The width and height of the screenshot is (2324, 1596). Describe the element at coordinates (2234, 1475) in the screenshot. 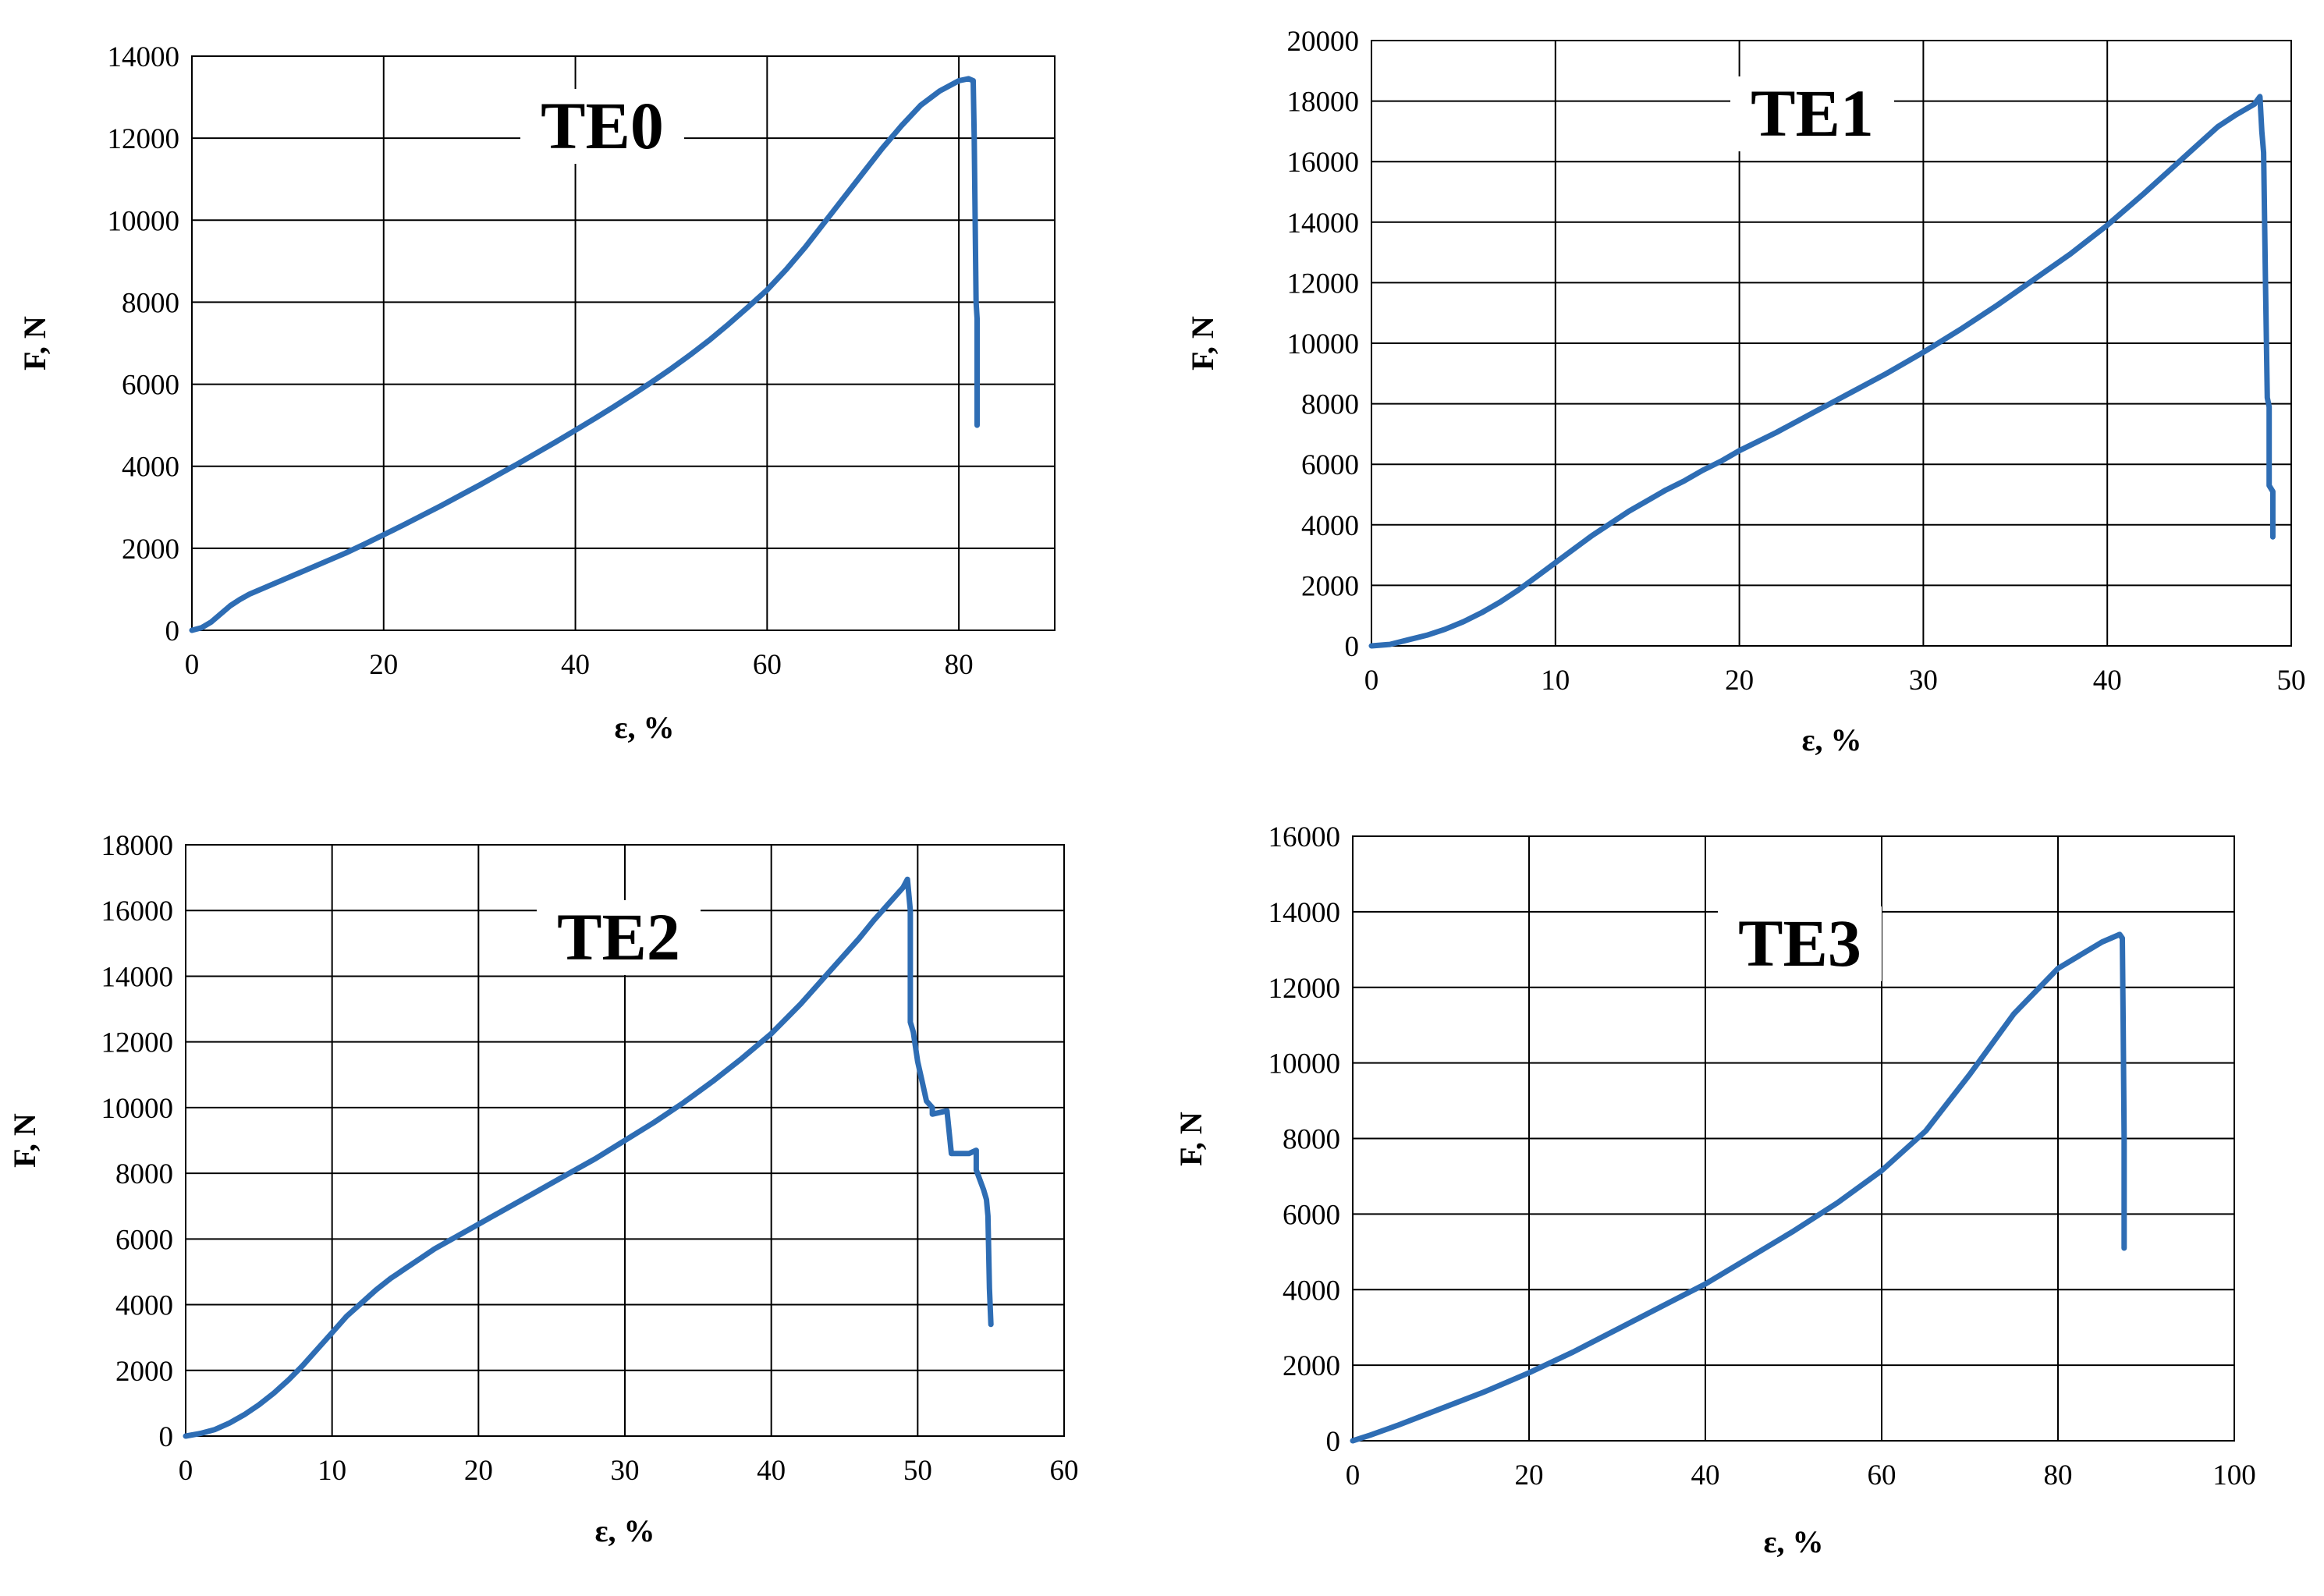

I see `x-tick-label: 100` at that location.